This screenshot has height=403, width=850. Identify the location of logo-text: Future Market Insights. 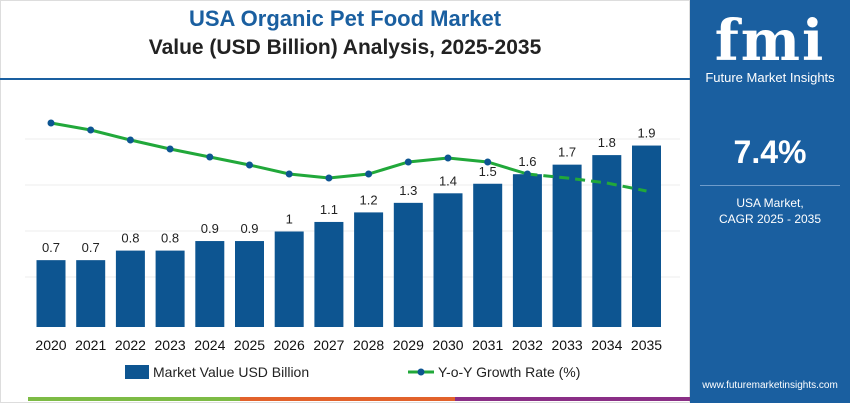
(770, 77).